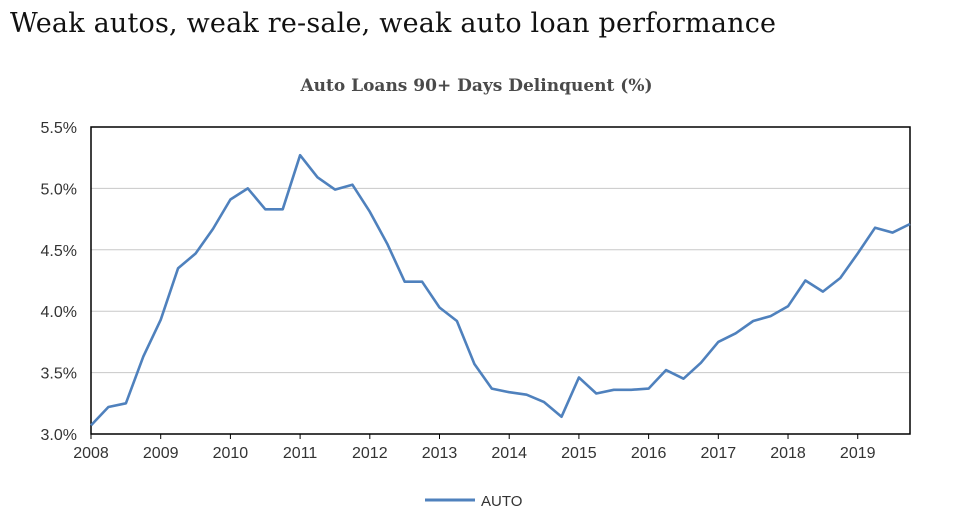  Describe the element at coordinates (858, 453) in the screenshot. I see `x-tick-label: 2019` at that location.